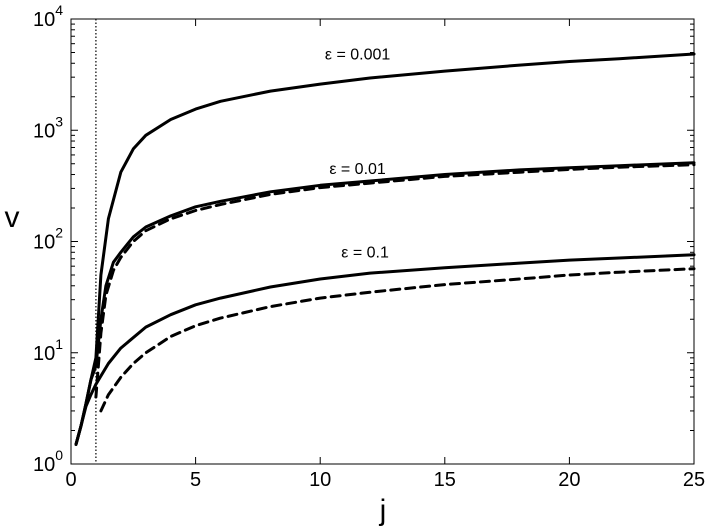 The width and height of the screenshot is (713, 531). Describe the element at coordinates (357, 169) in the screenshot. I see `curve-annotation: ε = 0.01` at that location.